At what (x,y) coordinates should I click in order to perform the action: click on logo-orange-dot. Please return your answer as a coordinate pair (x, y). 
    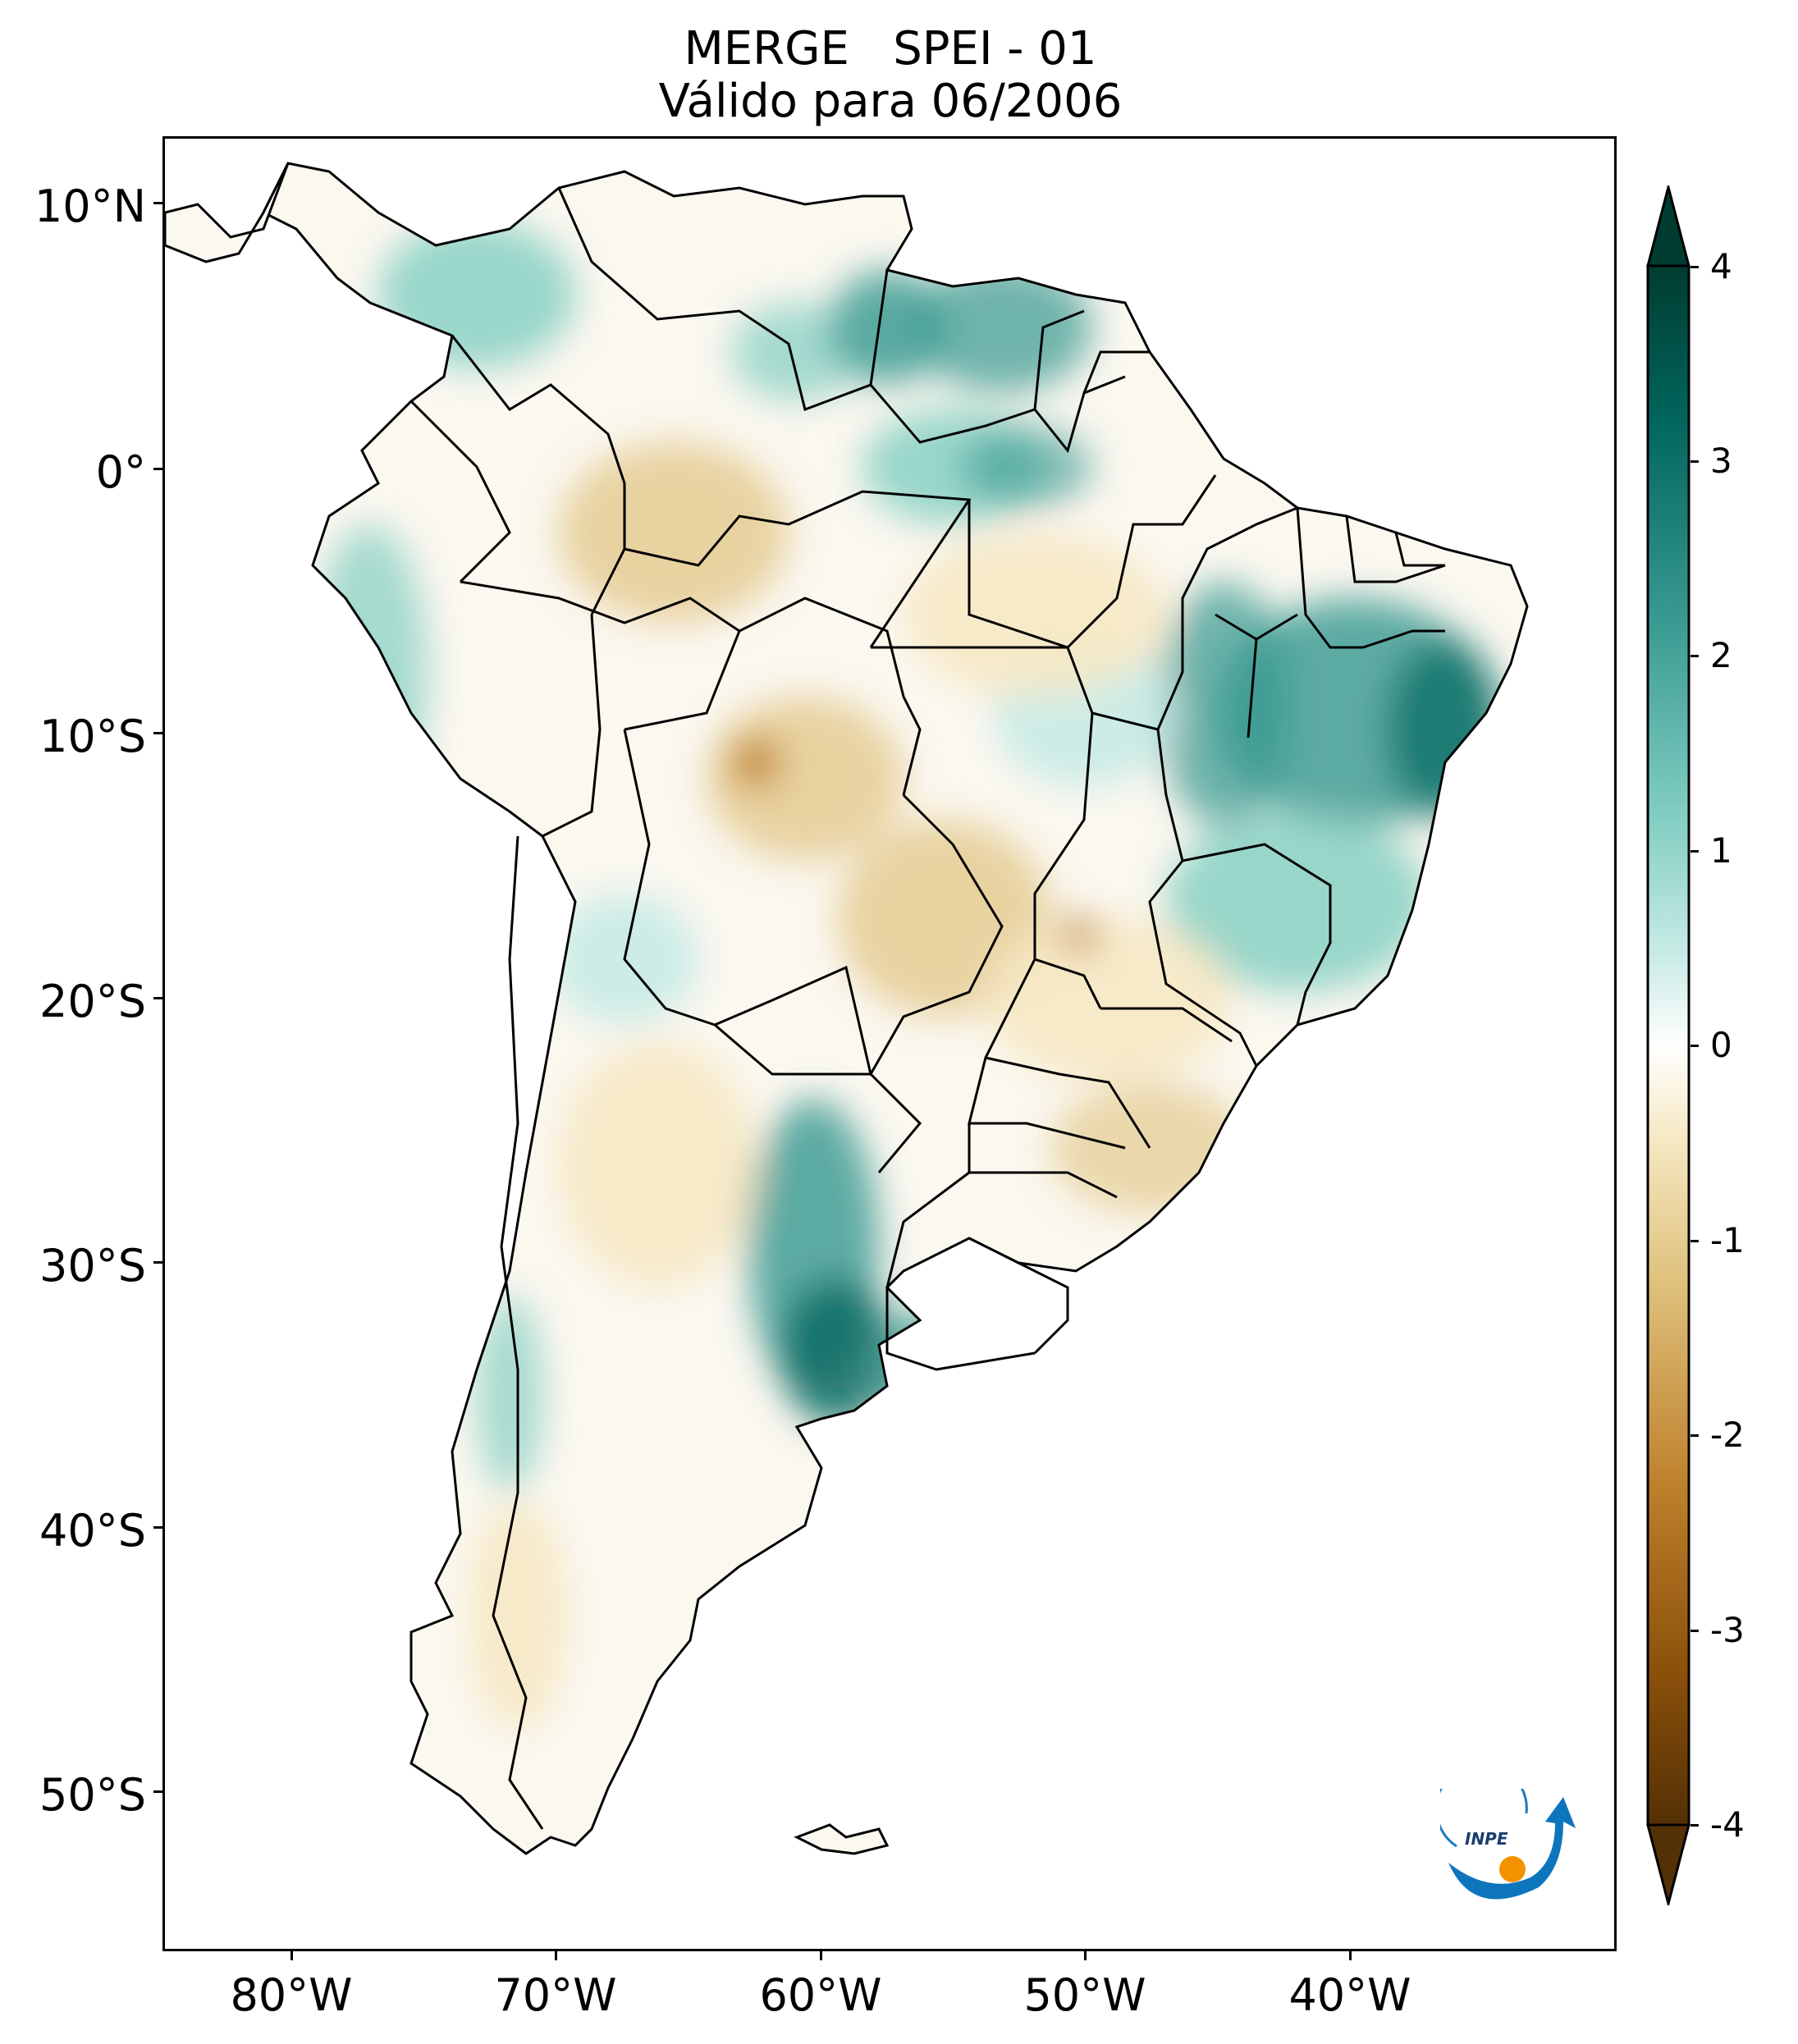
    Looking at the image, I should click on (1512, 1869).